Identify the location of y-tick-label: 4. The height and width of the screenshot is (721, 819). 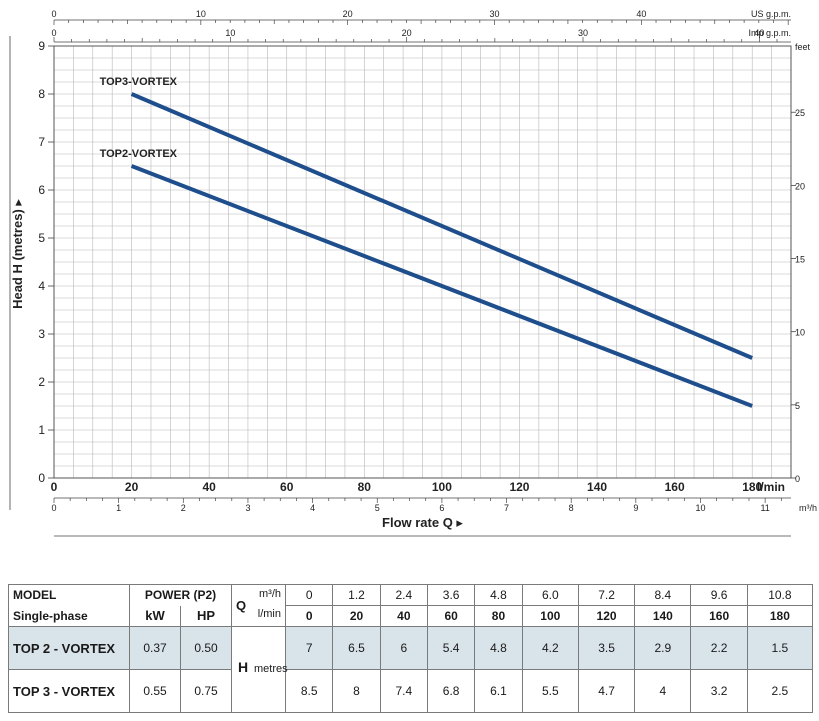
(41, 286).